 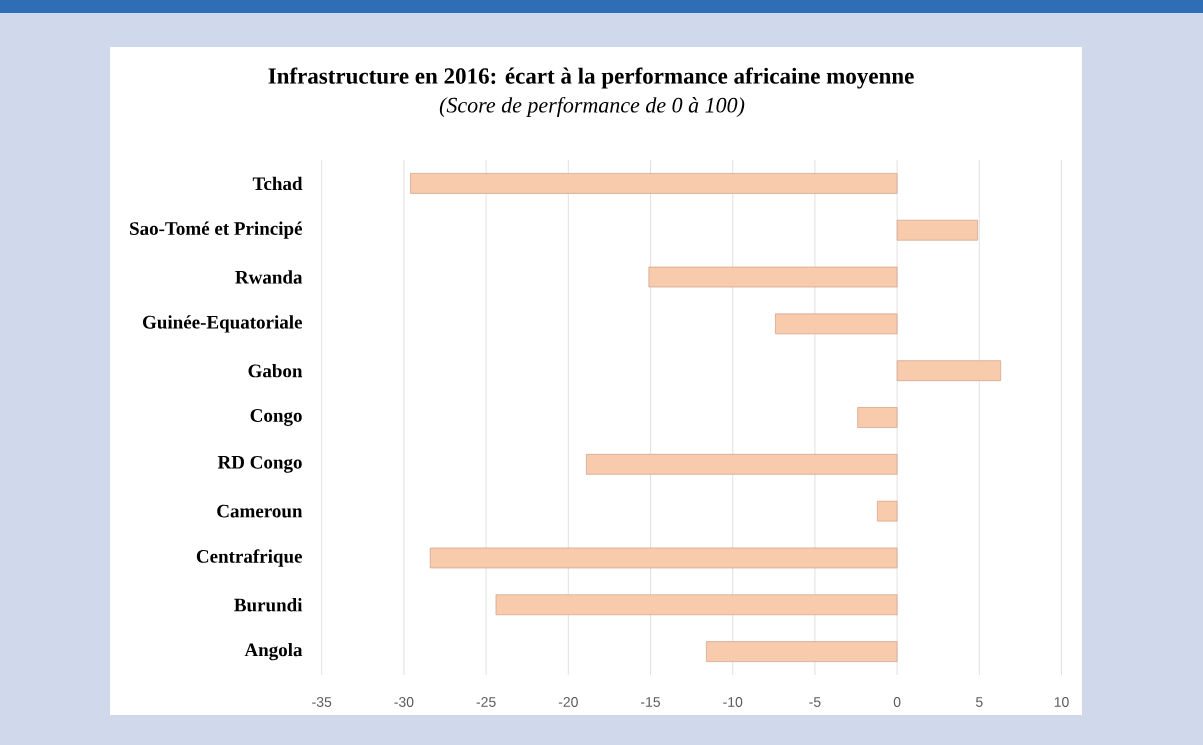 What do you see at coordinates (216, 230) in the screenshot?
I see `y-tick-label: Sao-Tomé et Principé` at bounding box center [216, 230].